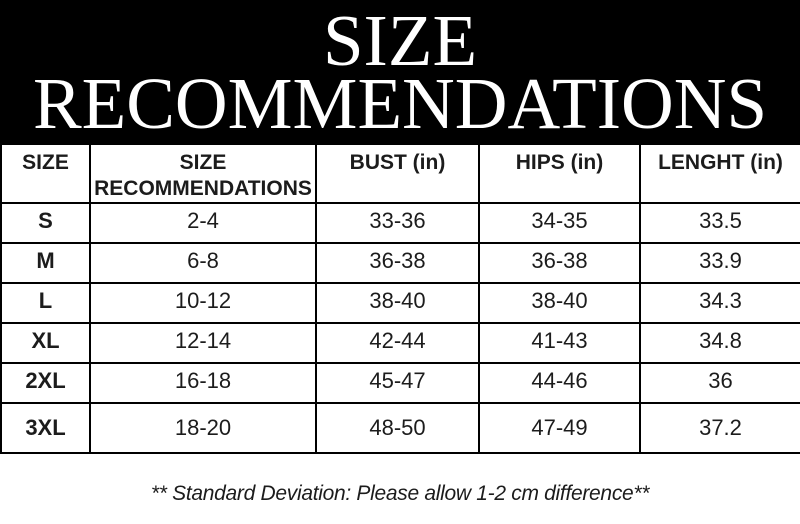 The width and height of the screenshot is (800, 524). Describe the element at coordinates (400, 103) in the screenshot. I see `banner-title-line-2: RECOMMENDATIONS` at that location.